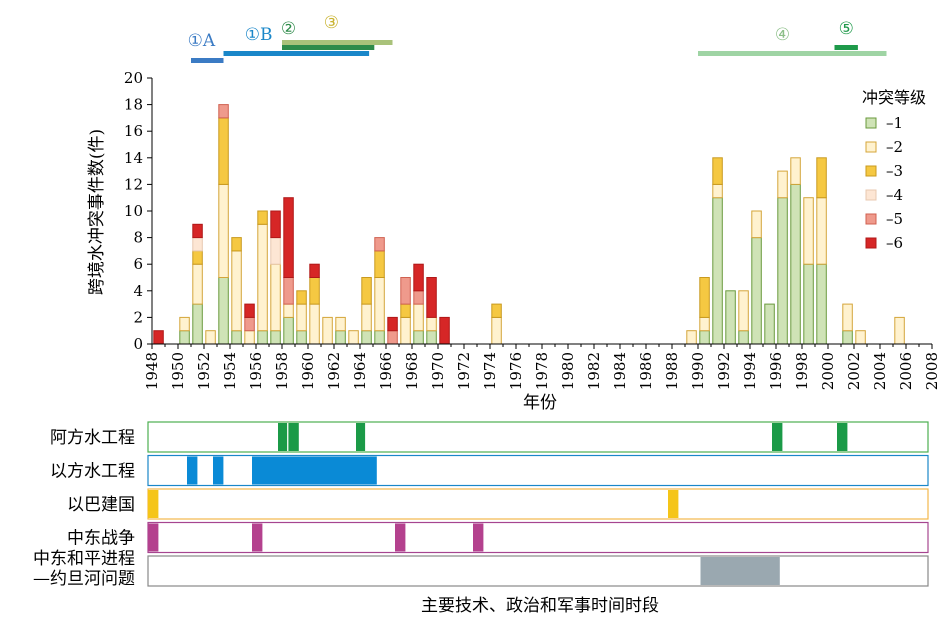 This screenshot has width=951, height=618. Describe the element at coordinates (236, 337) in the screenshot. I see `bar-segment-1954-level1` at that location.